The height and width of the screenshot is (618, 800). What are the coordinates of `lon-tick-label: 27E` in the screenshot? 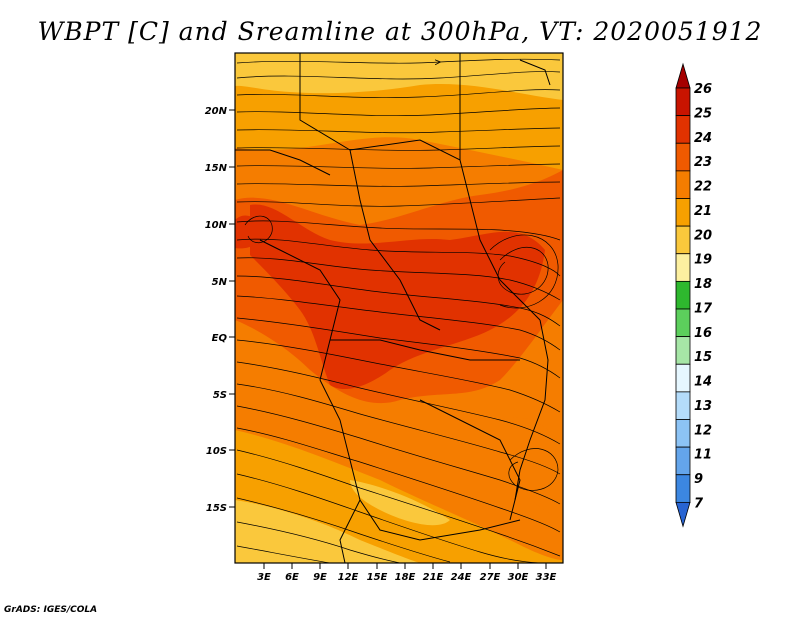 It's located at (490, 577).